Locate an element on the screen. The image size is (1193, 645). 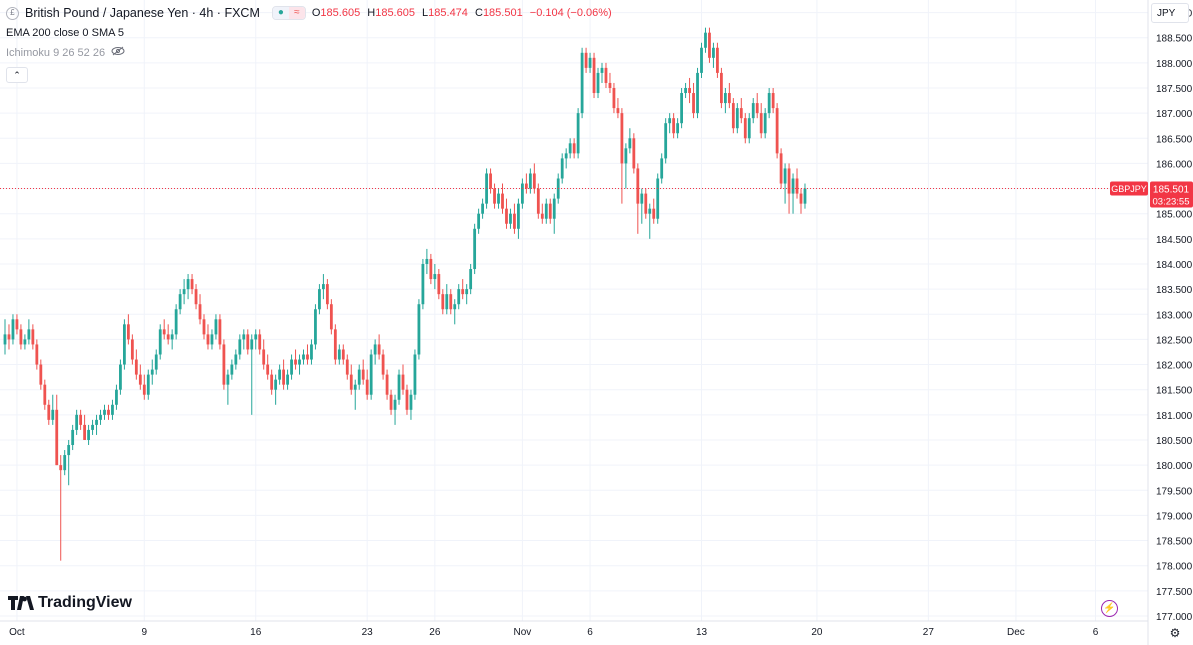
x-tick-label: 16 is located at coordinates (256, 632).